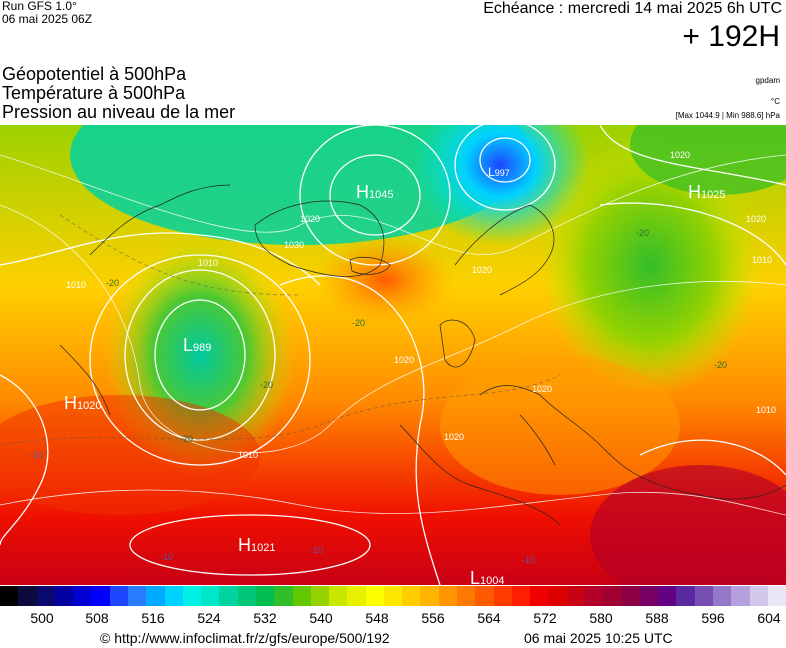 The image size is (786, 648). What do you see at coordinates (375, 192) in the screenshot?
I see `pressure-center-high: H1045` at bounding box center [375, 192].